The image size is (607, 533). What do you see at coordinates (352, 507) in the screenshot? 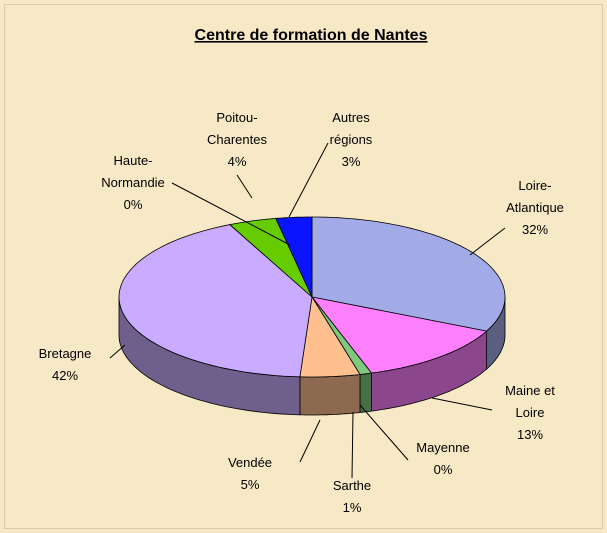
I see `value-label: 1%` at bounding box center [352, 507].